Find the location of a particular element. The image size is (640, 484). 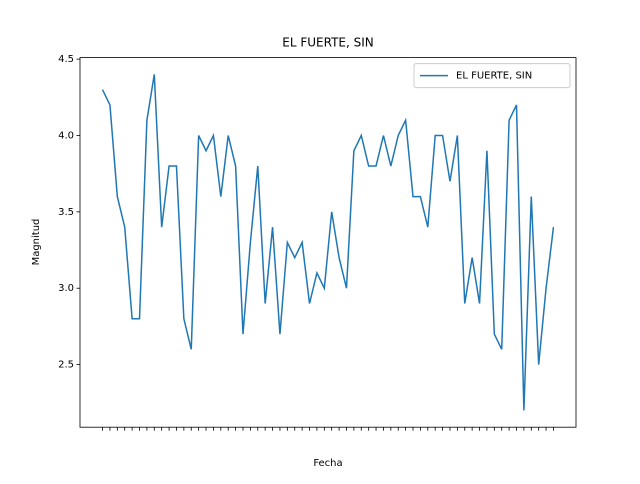

y-tick-label: 2.5 is located at coordinates (66, 365).